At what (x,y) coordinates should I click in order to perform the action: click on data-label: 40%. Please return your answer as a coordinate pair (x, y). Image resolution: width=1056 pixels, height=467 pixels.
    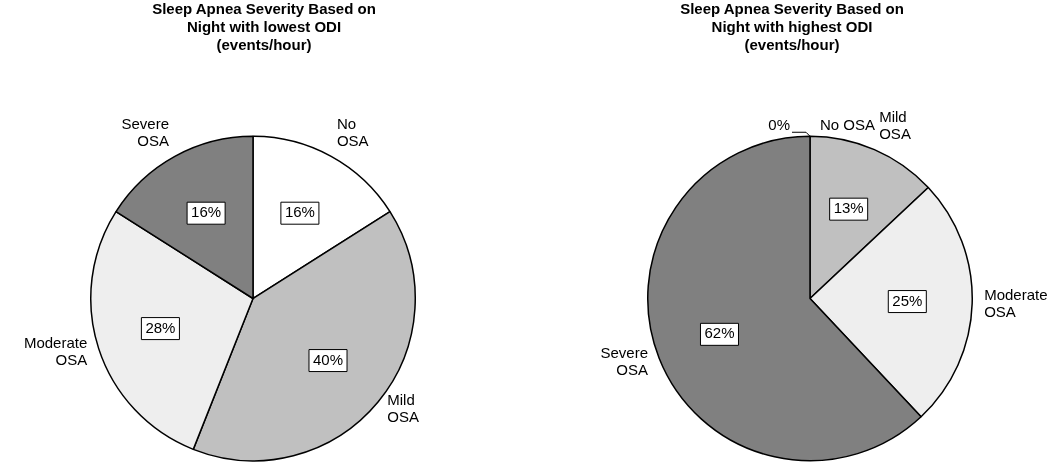
    Looking at the image, I should click on (328, 359).